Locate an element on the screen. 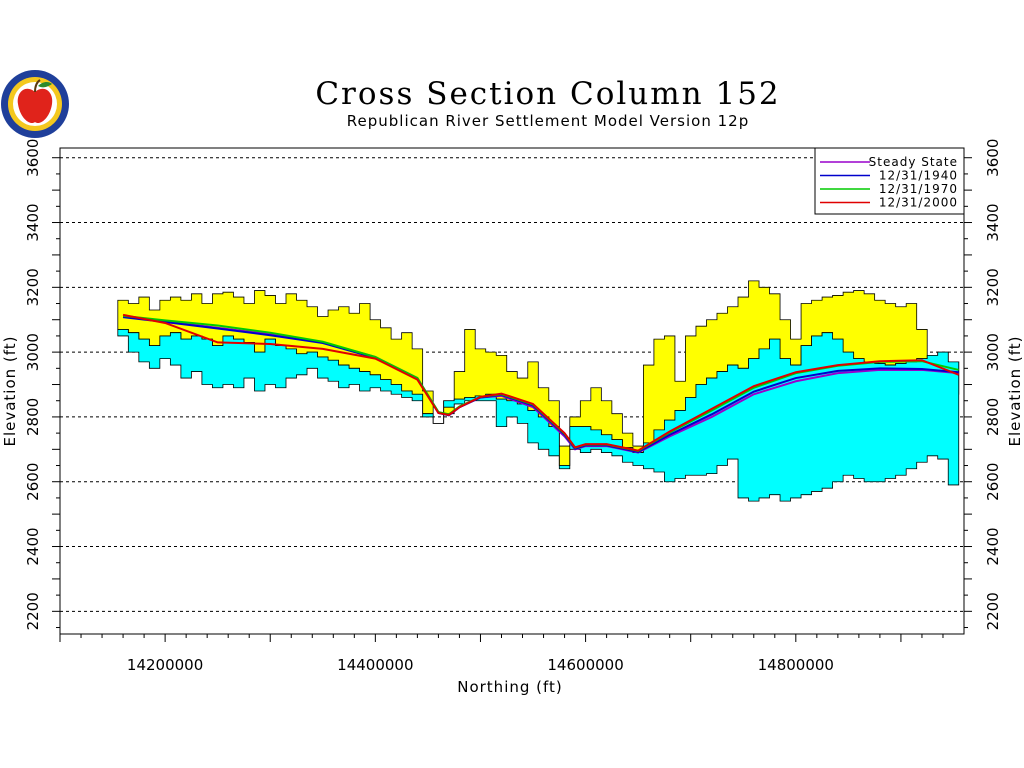 This screenshot has height=768, width=1024. legend-label-2: 12/31/1970 is located at coordinates (918, 189).